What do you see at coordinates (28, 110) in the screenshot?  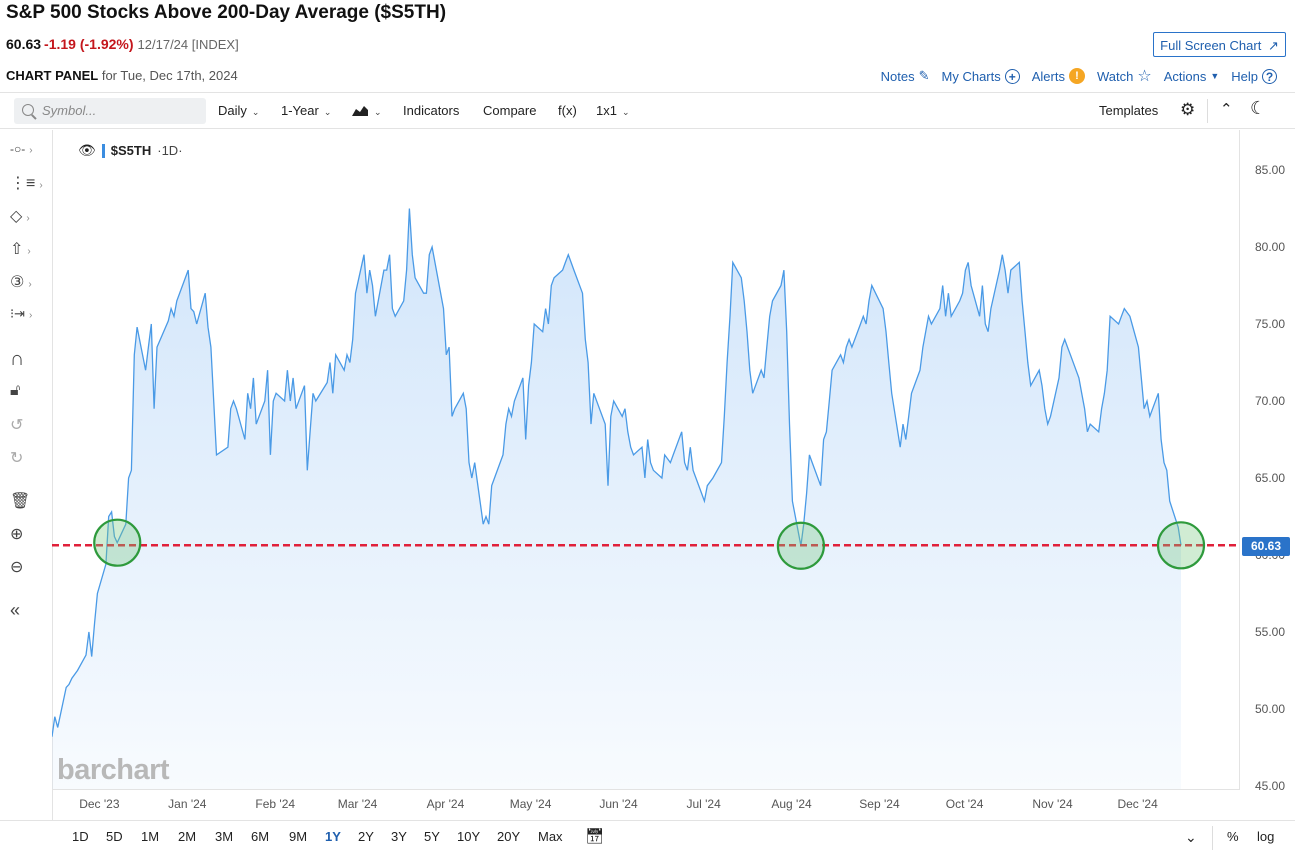 I see `search-icon` at bounding box center [28, 110].